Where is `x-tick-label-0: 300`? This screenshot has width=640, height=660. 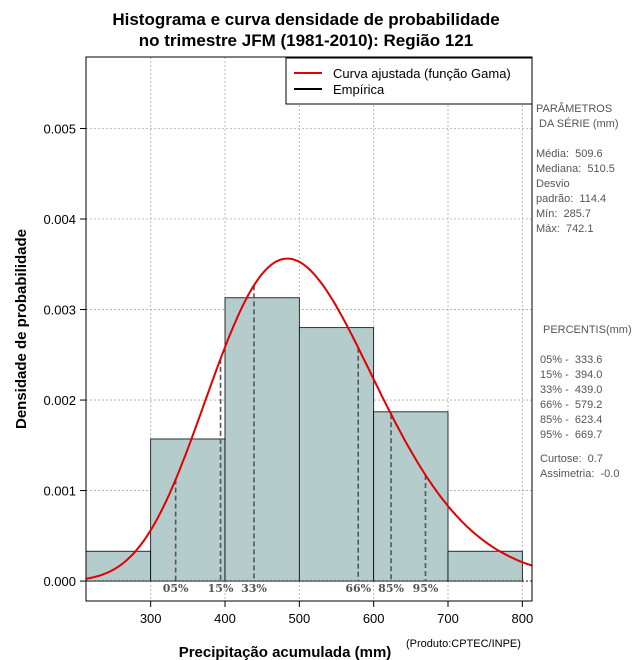
x-tick-label-0: 300 is located at coordinates (151, 618).